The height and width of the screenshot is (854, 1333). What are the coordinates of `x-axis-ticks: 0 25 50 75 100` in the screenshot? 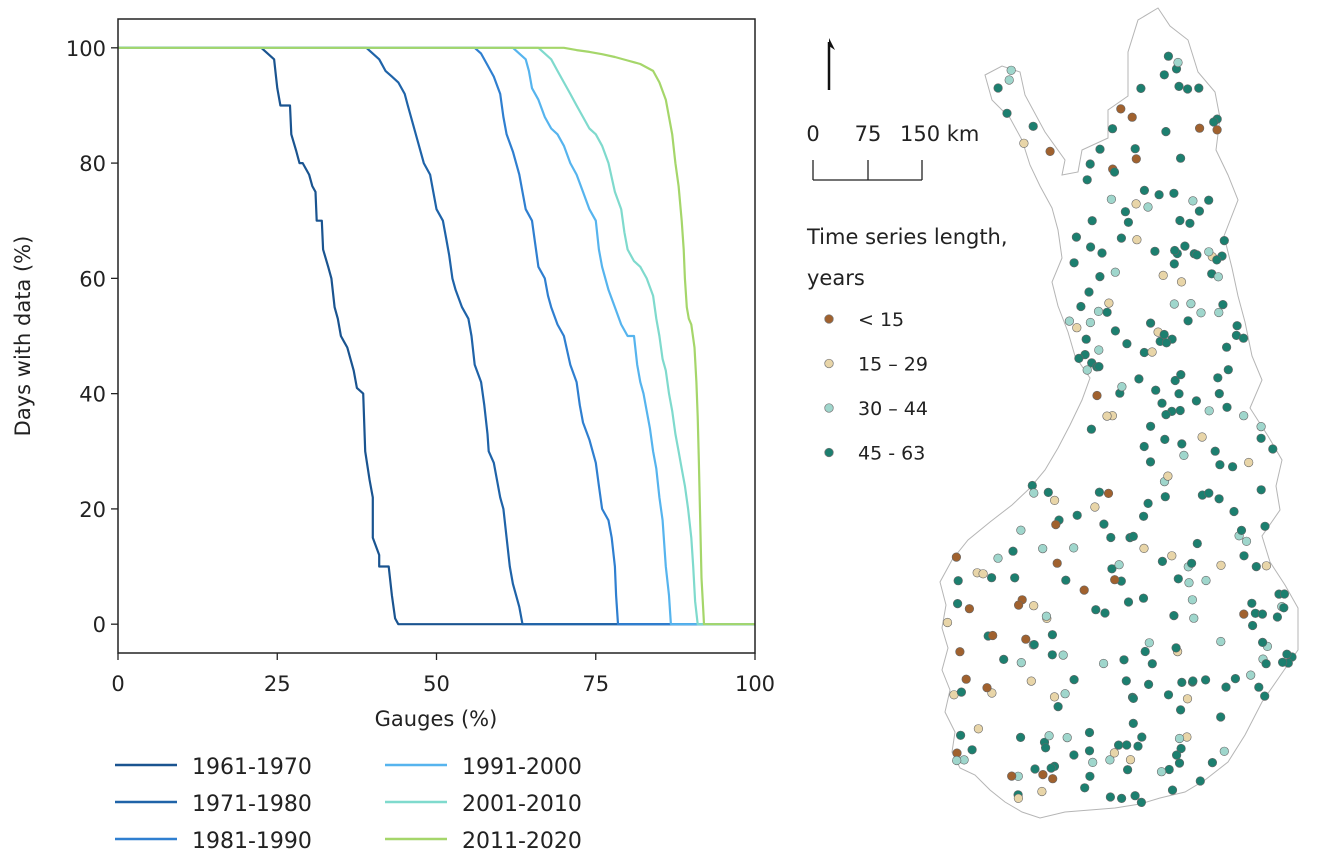 It's located at (443, 674).